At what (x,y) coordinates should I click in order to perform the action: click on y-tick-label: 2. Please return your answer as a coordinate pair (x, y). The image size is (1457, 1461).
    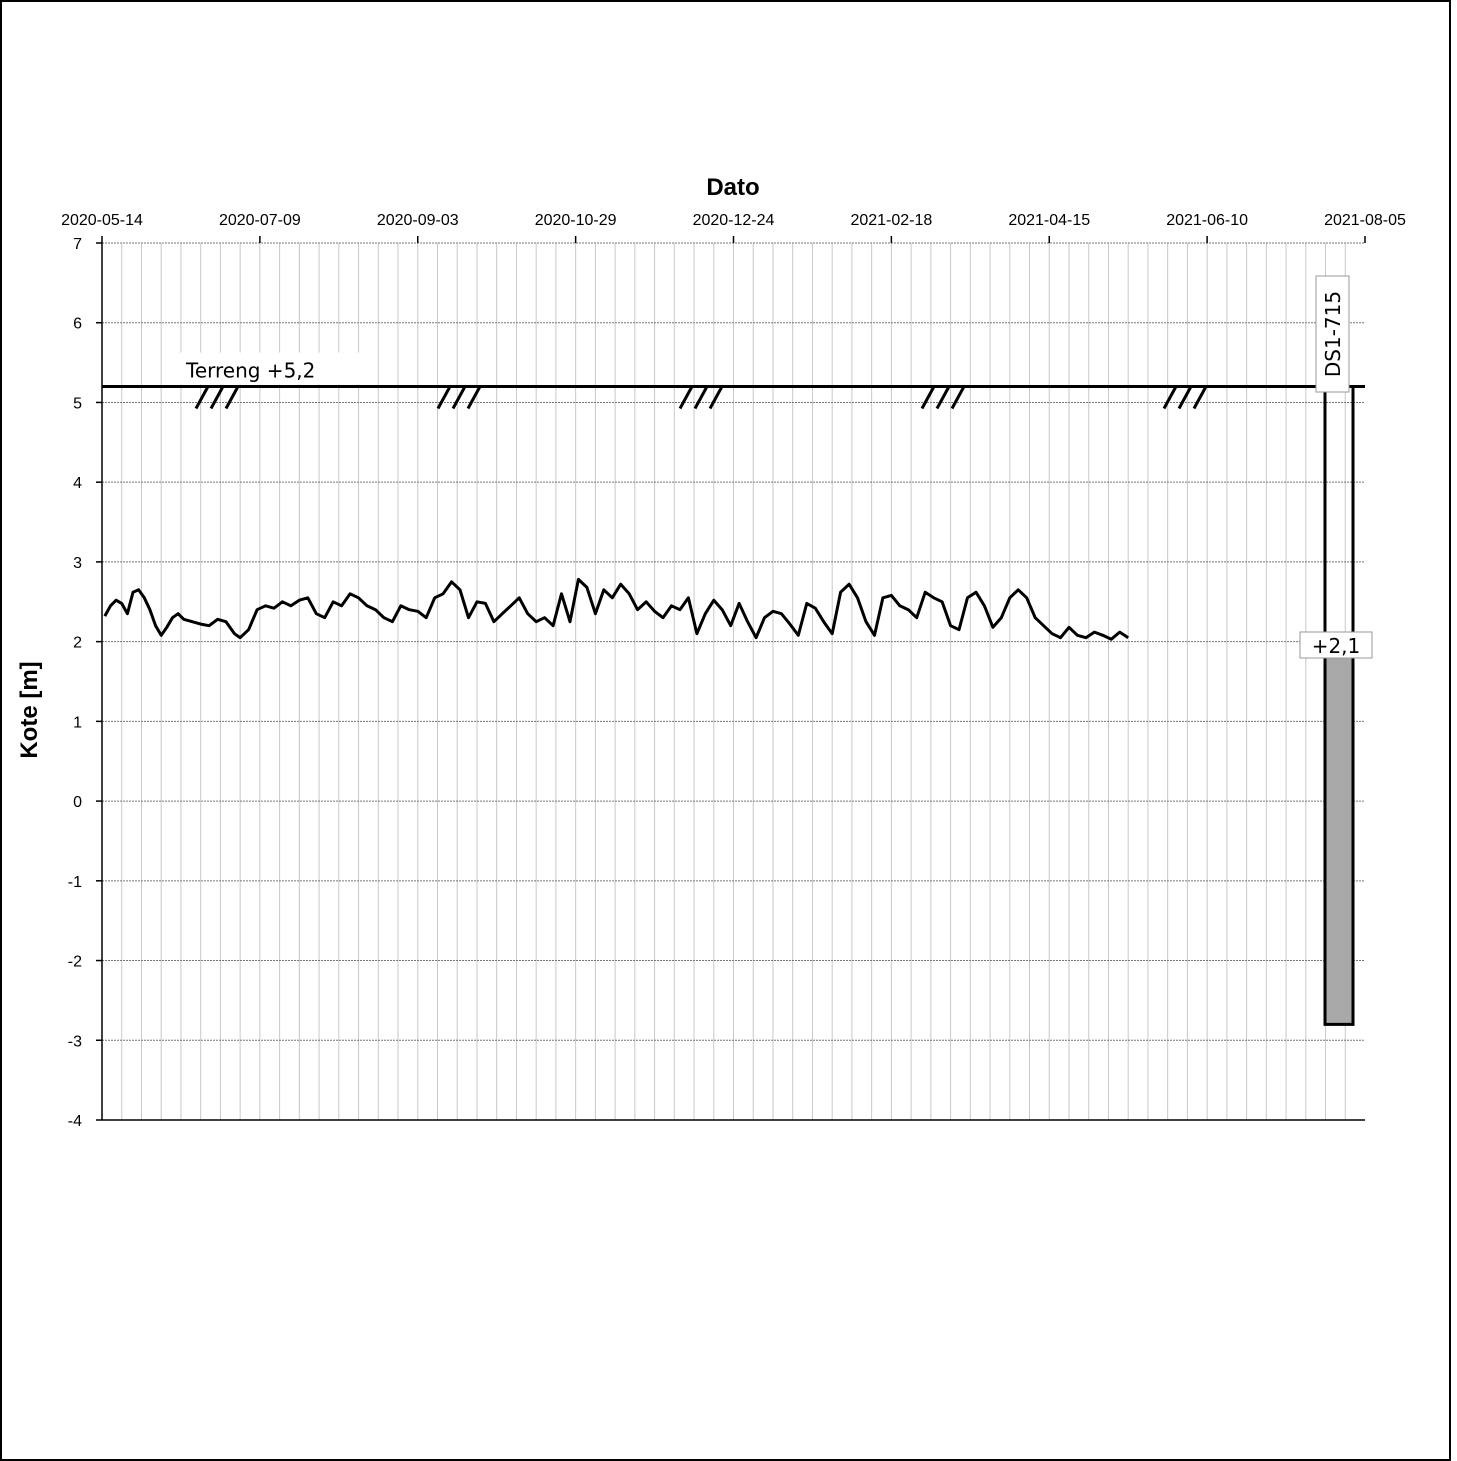
    Looking at the image, I should click on (77, 643).